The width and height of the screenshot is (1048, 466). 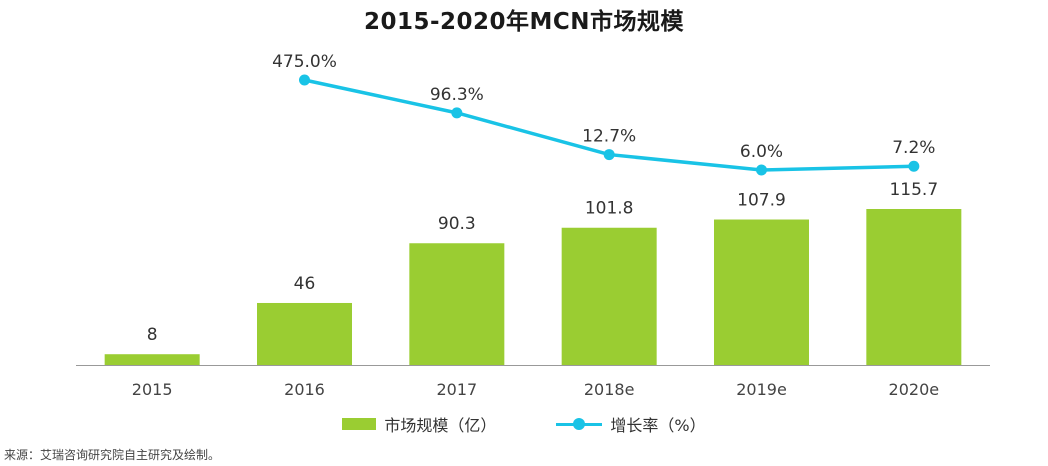 I want to click on growth-point-2017, so click(x=457, y=113).